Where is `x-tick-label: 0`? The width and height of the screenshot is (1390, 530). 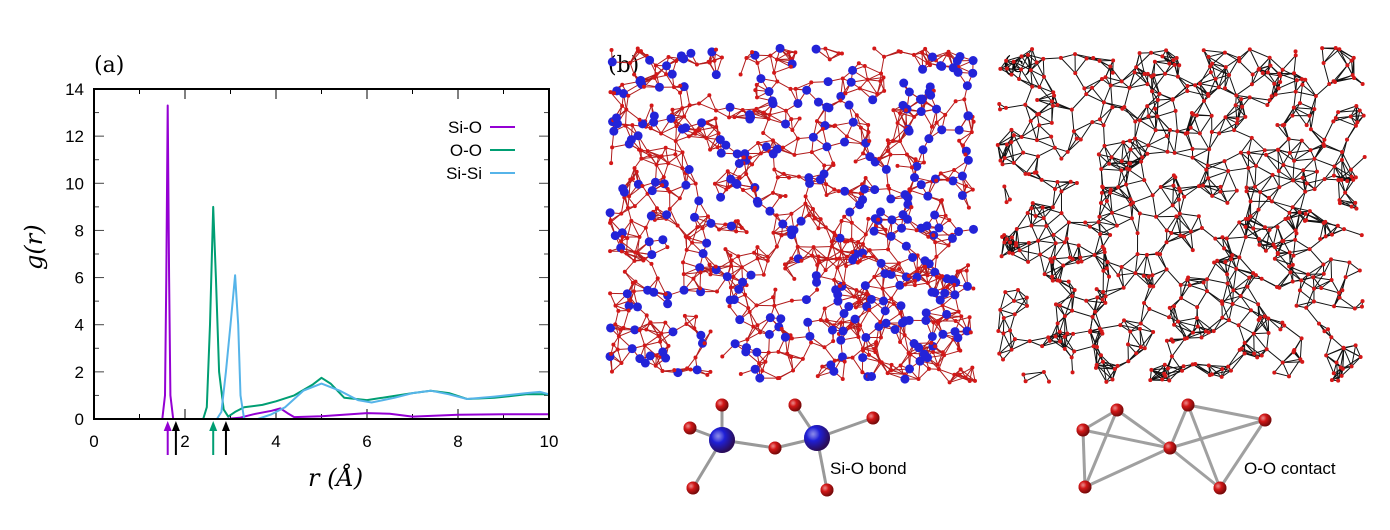 x-tick-label: 0 is located at coordinates (93, 441).